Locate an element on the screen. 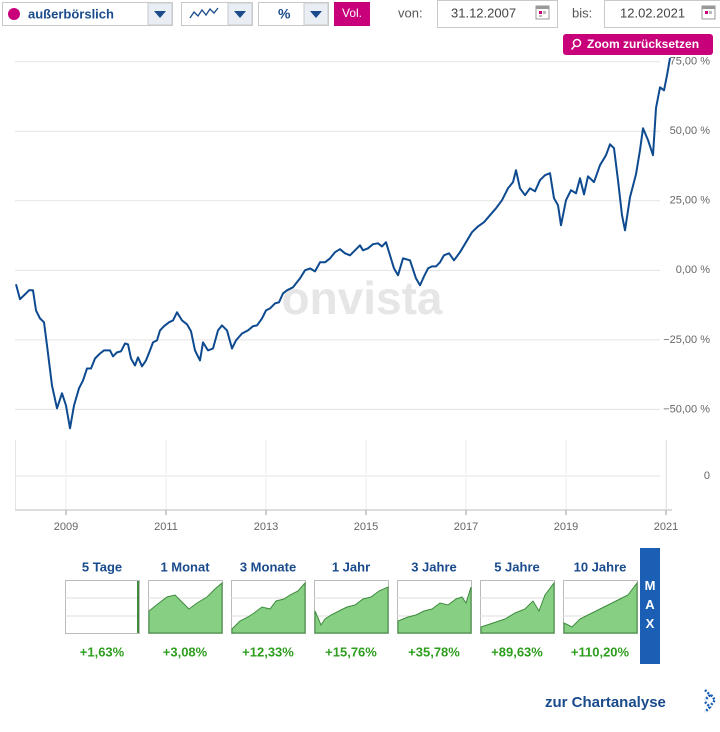 The height and width of the screenshot is (732, 720). period-label: 3 Jahre is located at coordinates (434, 566).